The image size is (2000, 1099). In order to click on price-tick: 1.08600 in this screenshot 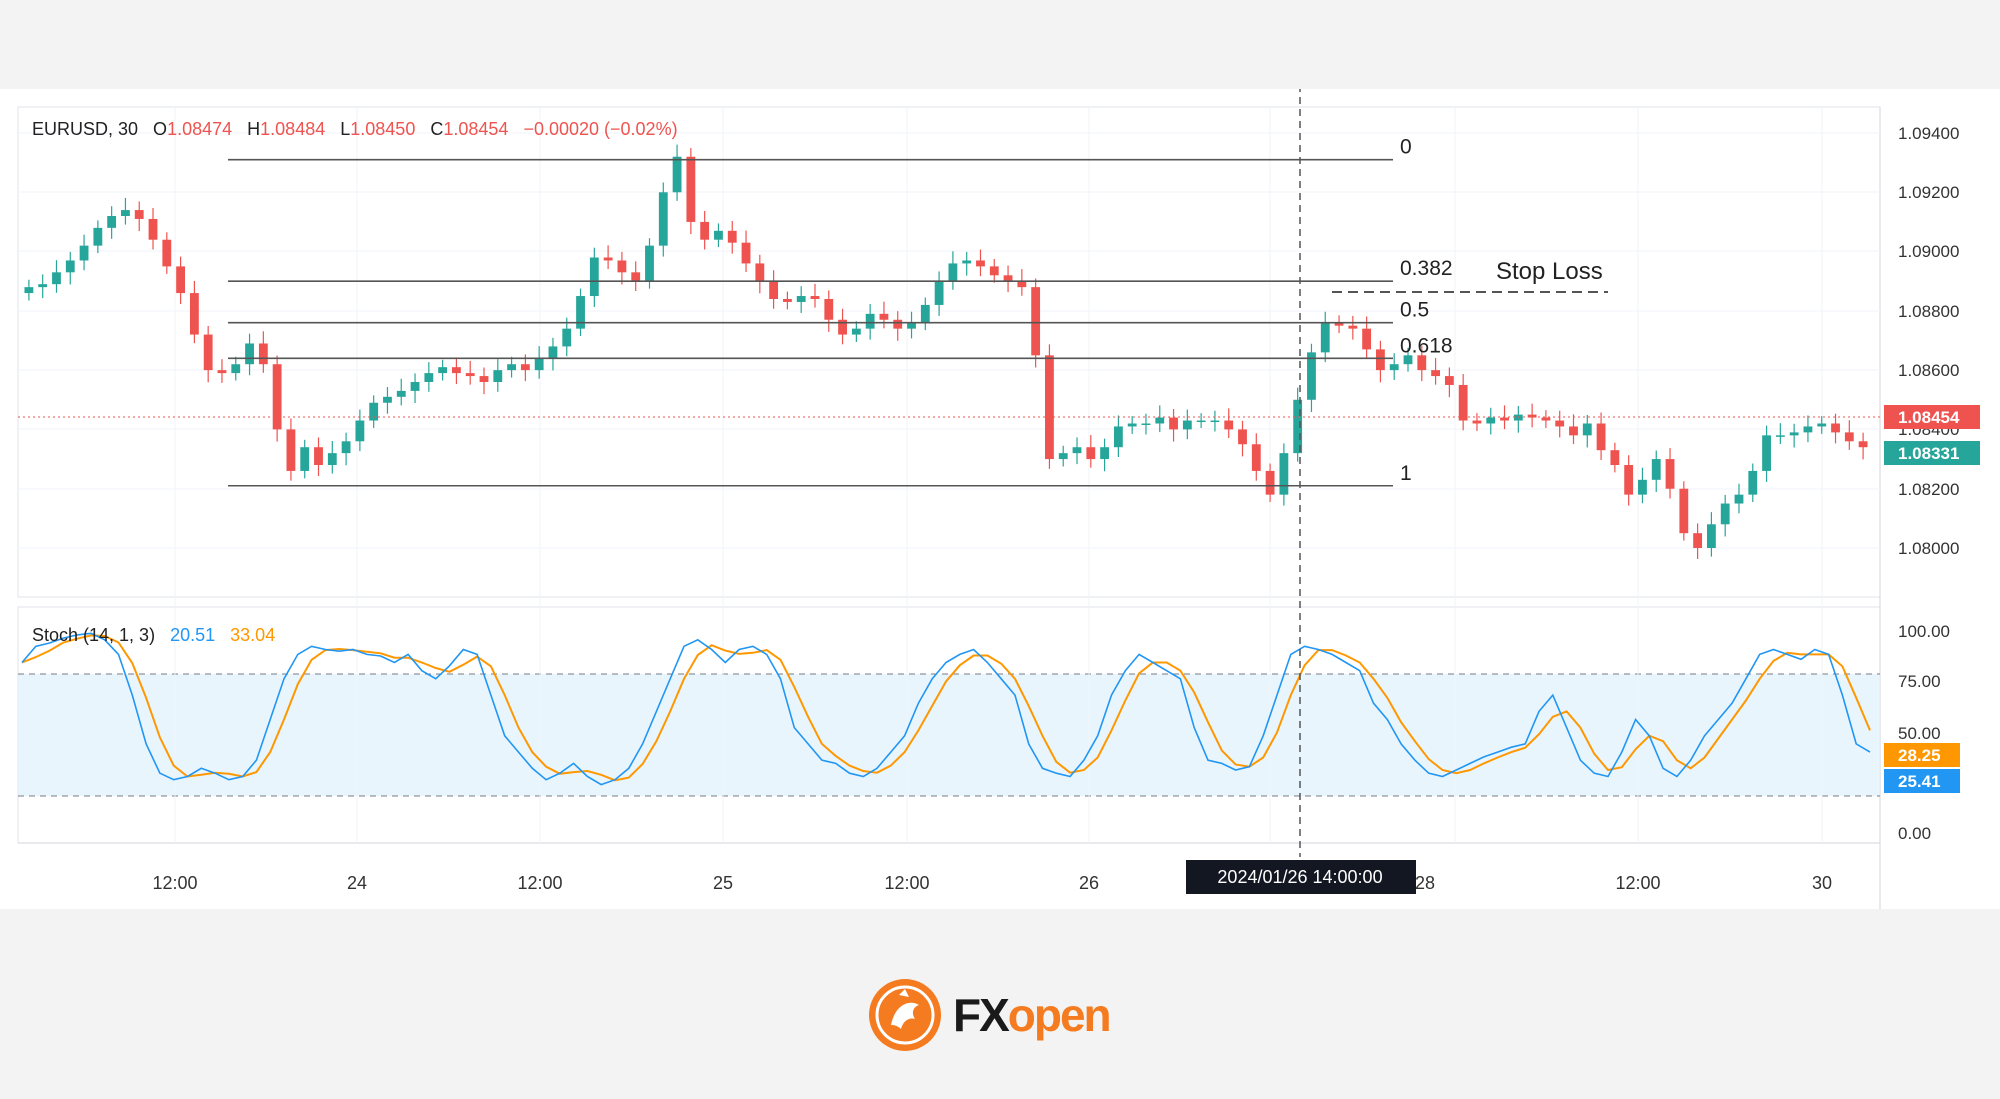, I will do `click(1928, 370)`.